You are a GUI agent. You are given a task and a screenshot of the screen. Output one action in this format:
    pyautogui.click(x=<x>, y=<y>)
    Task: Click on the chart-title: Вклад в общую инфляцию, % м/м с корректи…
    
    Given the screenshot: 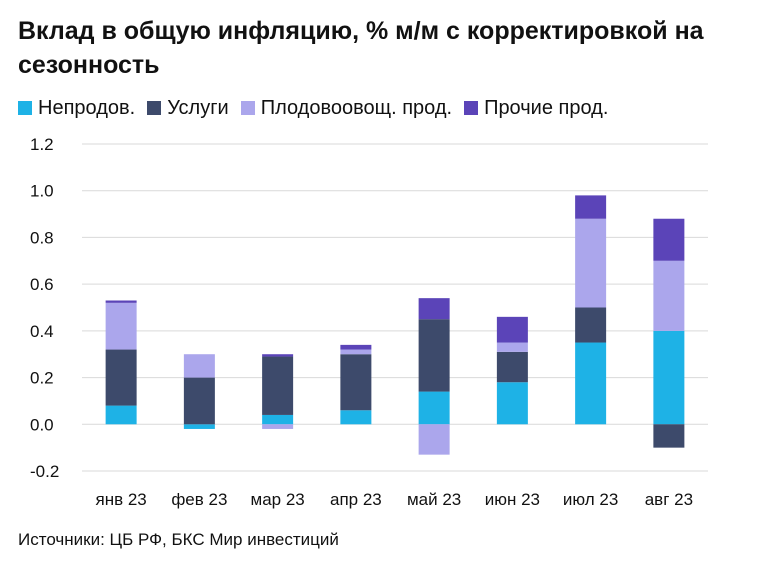 What is the action you would take?
    pyautogui.click(x=361, y=48)
    